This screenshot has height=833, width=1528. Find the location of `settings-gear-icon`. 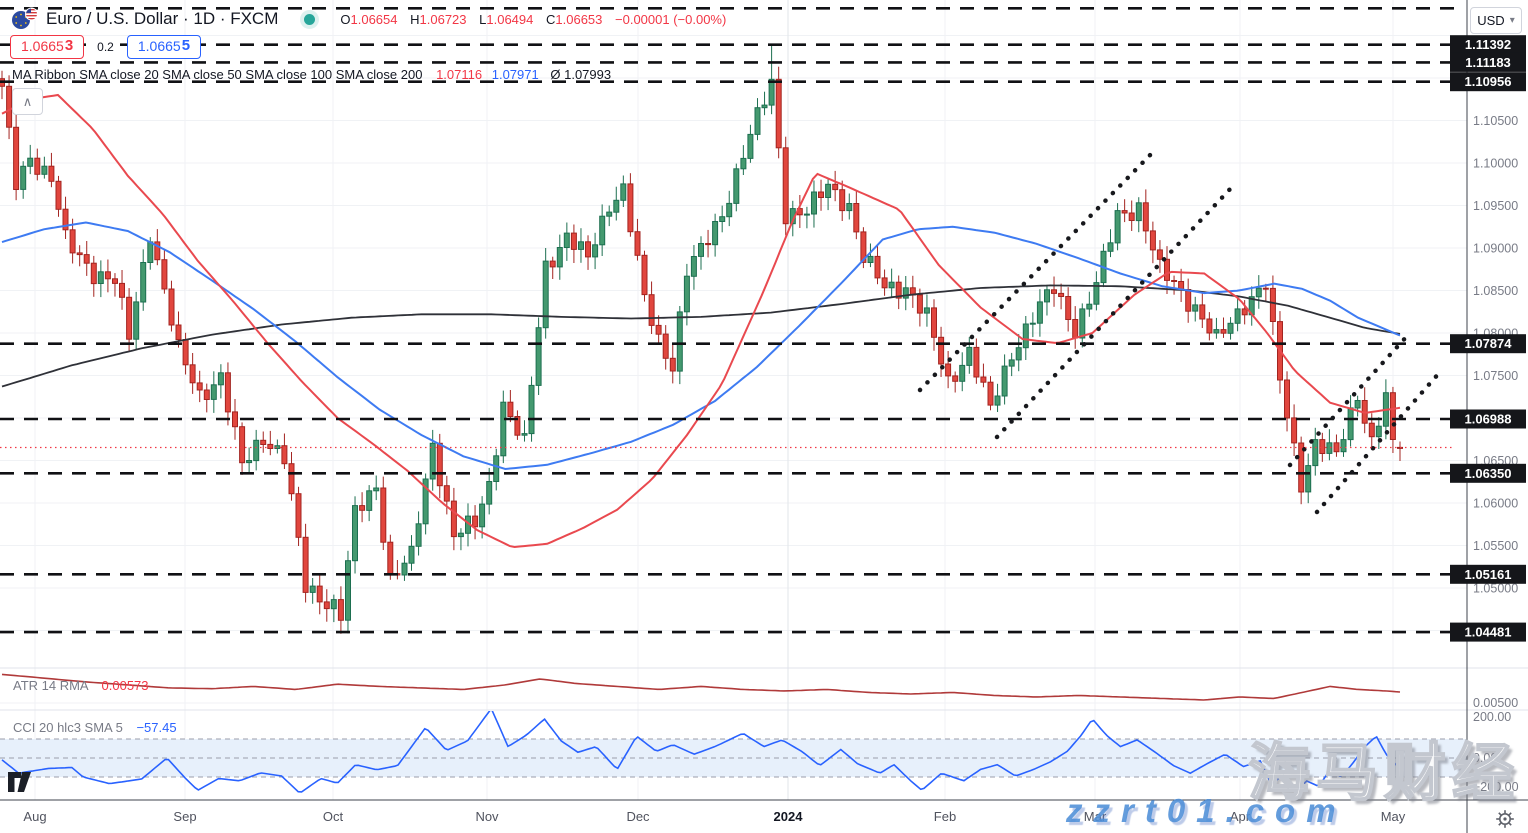

settings-gear-icon is located at coordinates (1505, 819).